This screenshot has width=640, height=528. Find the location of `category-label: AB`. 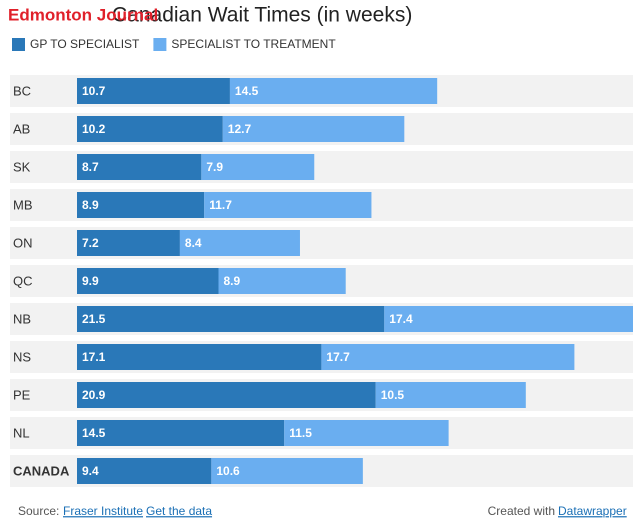

category-label: AB is located at coordinates (21, 128).